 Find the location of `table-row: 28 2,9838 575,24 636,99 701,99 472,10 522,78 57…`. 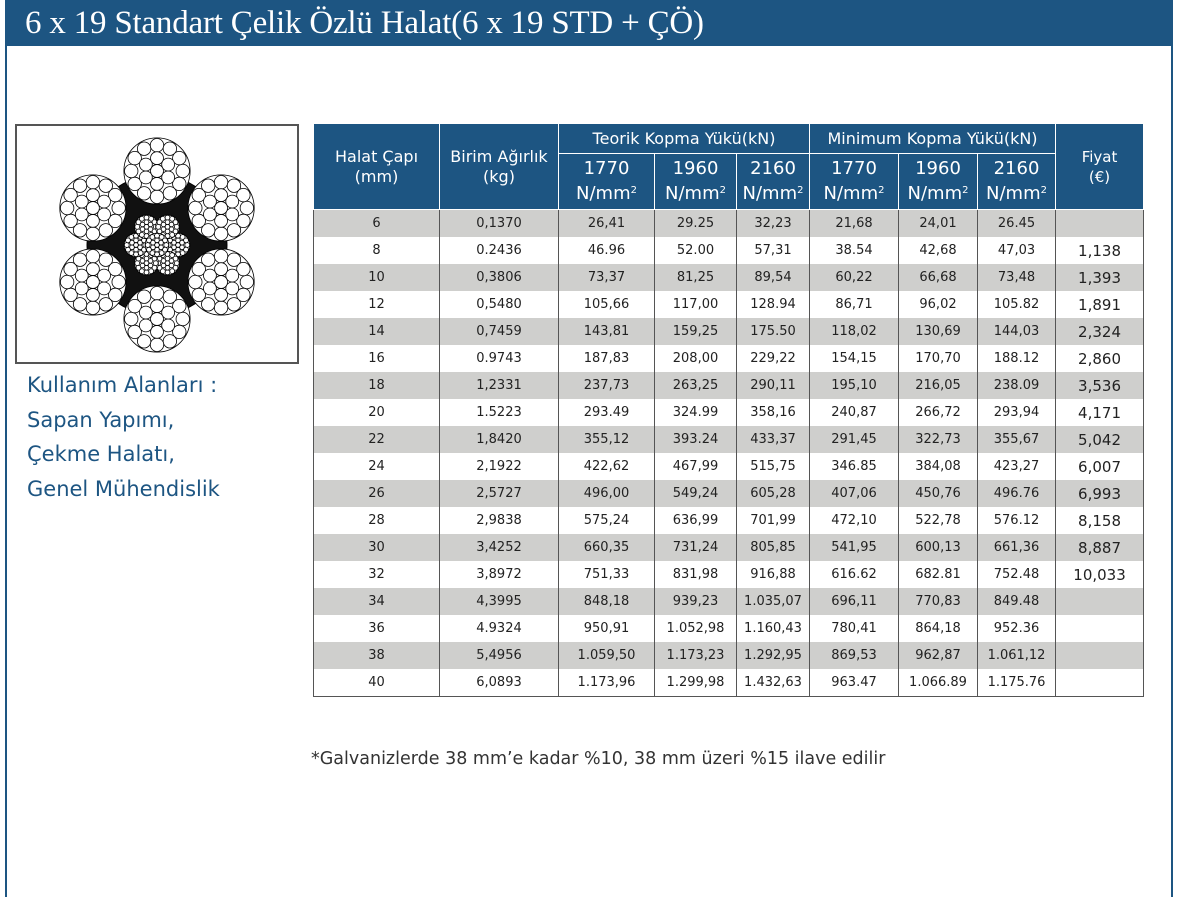

table-row: 28 2,9838 575,24 636,99 701,99 472,10 522,78 57… is located at coordinates (729, 520).